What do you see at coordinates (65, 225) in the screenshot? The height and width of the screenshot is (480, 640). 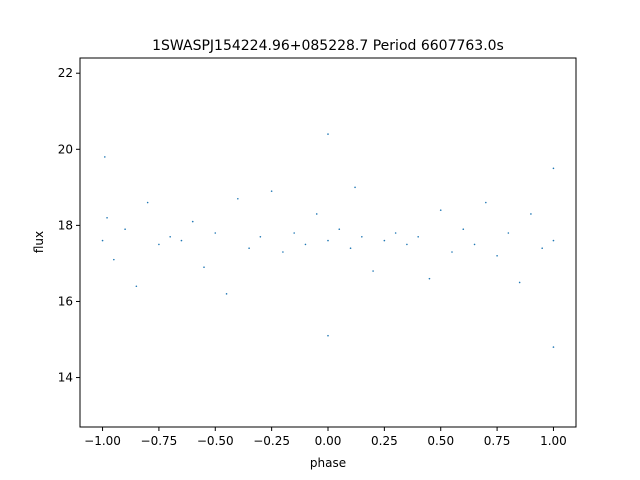 I see `y-tick-label: 18` at bounding box center [65, 225].